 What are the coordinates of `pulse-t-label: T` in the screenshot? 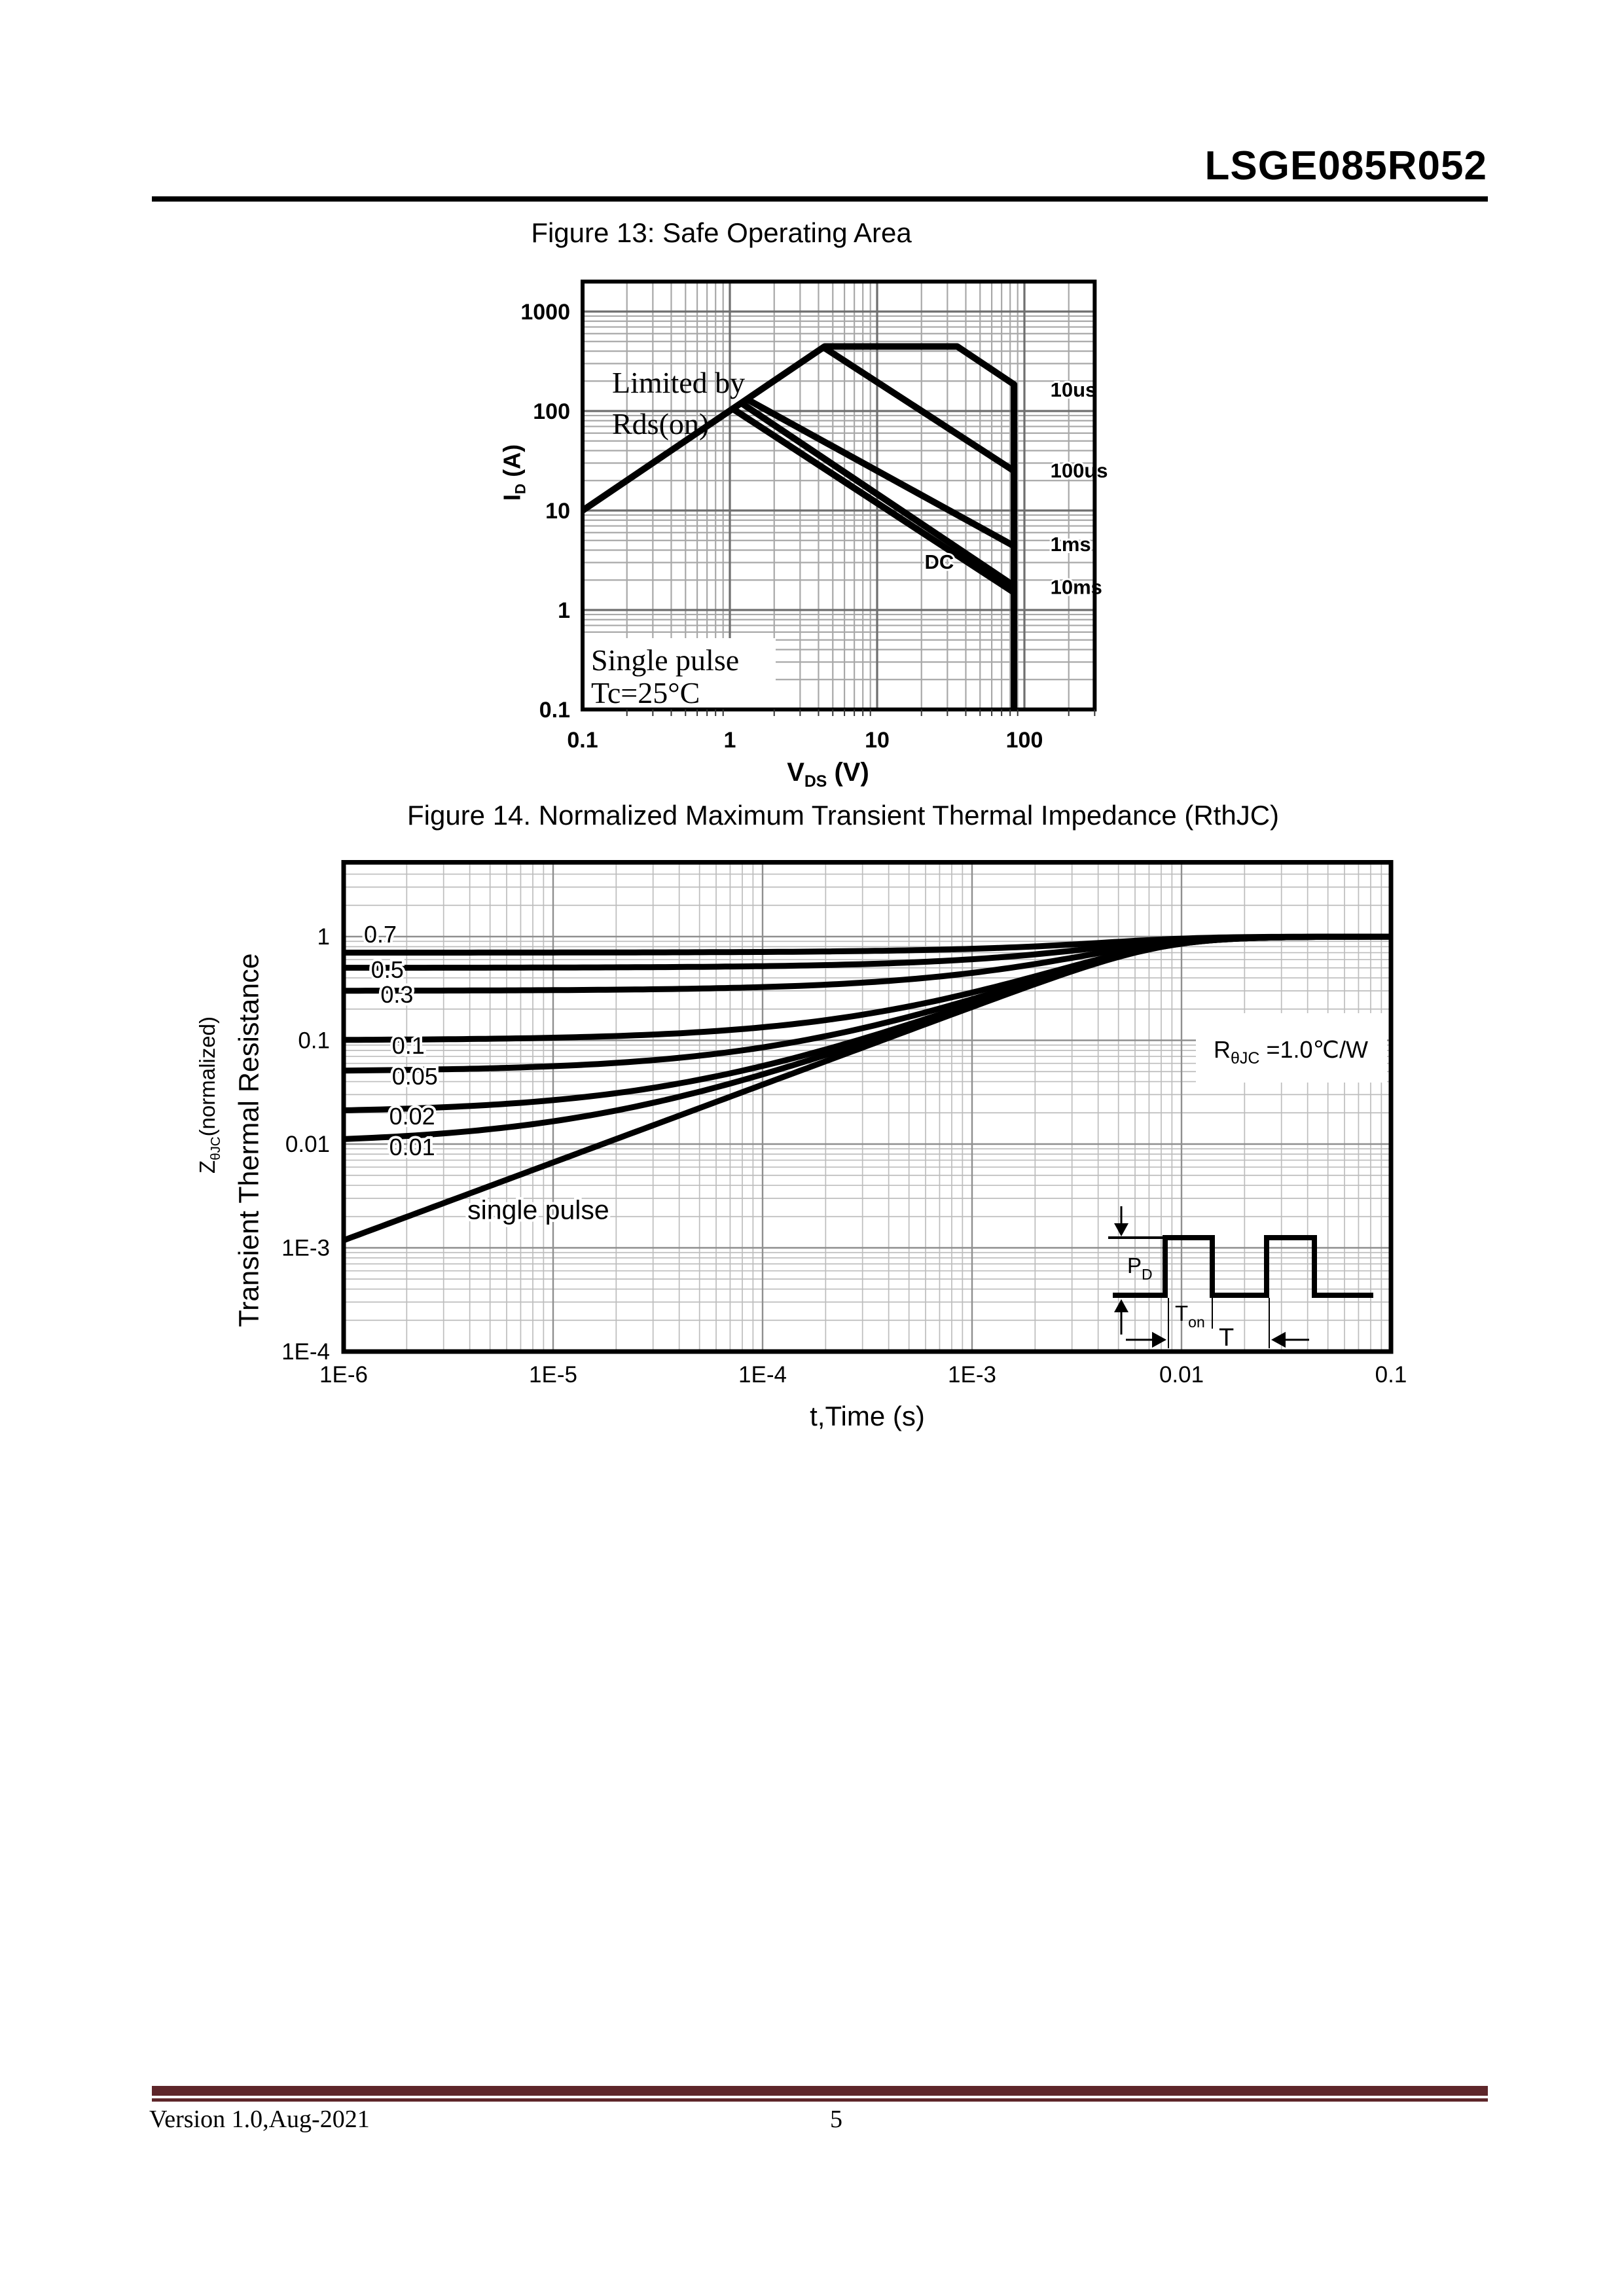 It's located at (1226, 1338).